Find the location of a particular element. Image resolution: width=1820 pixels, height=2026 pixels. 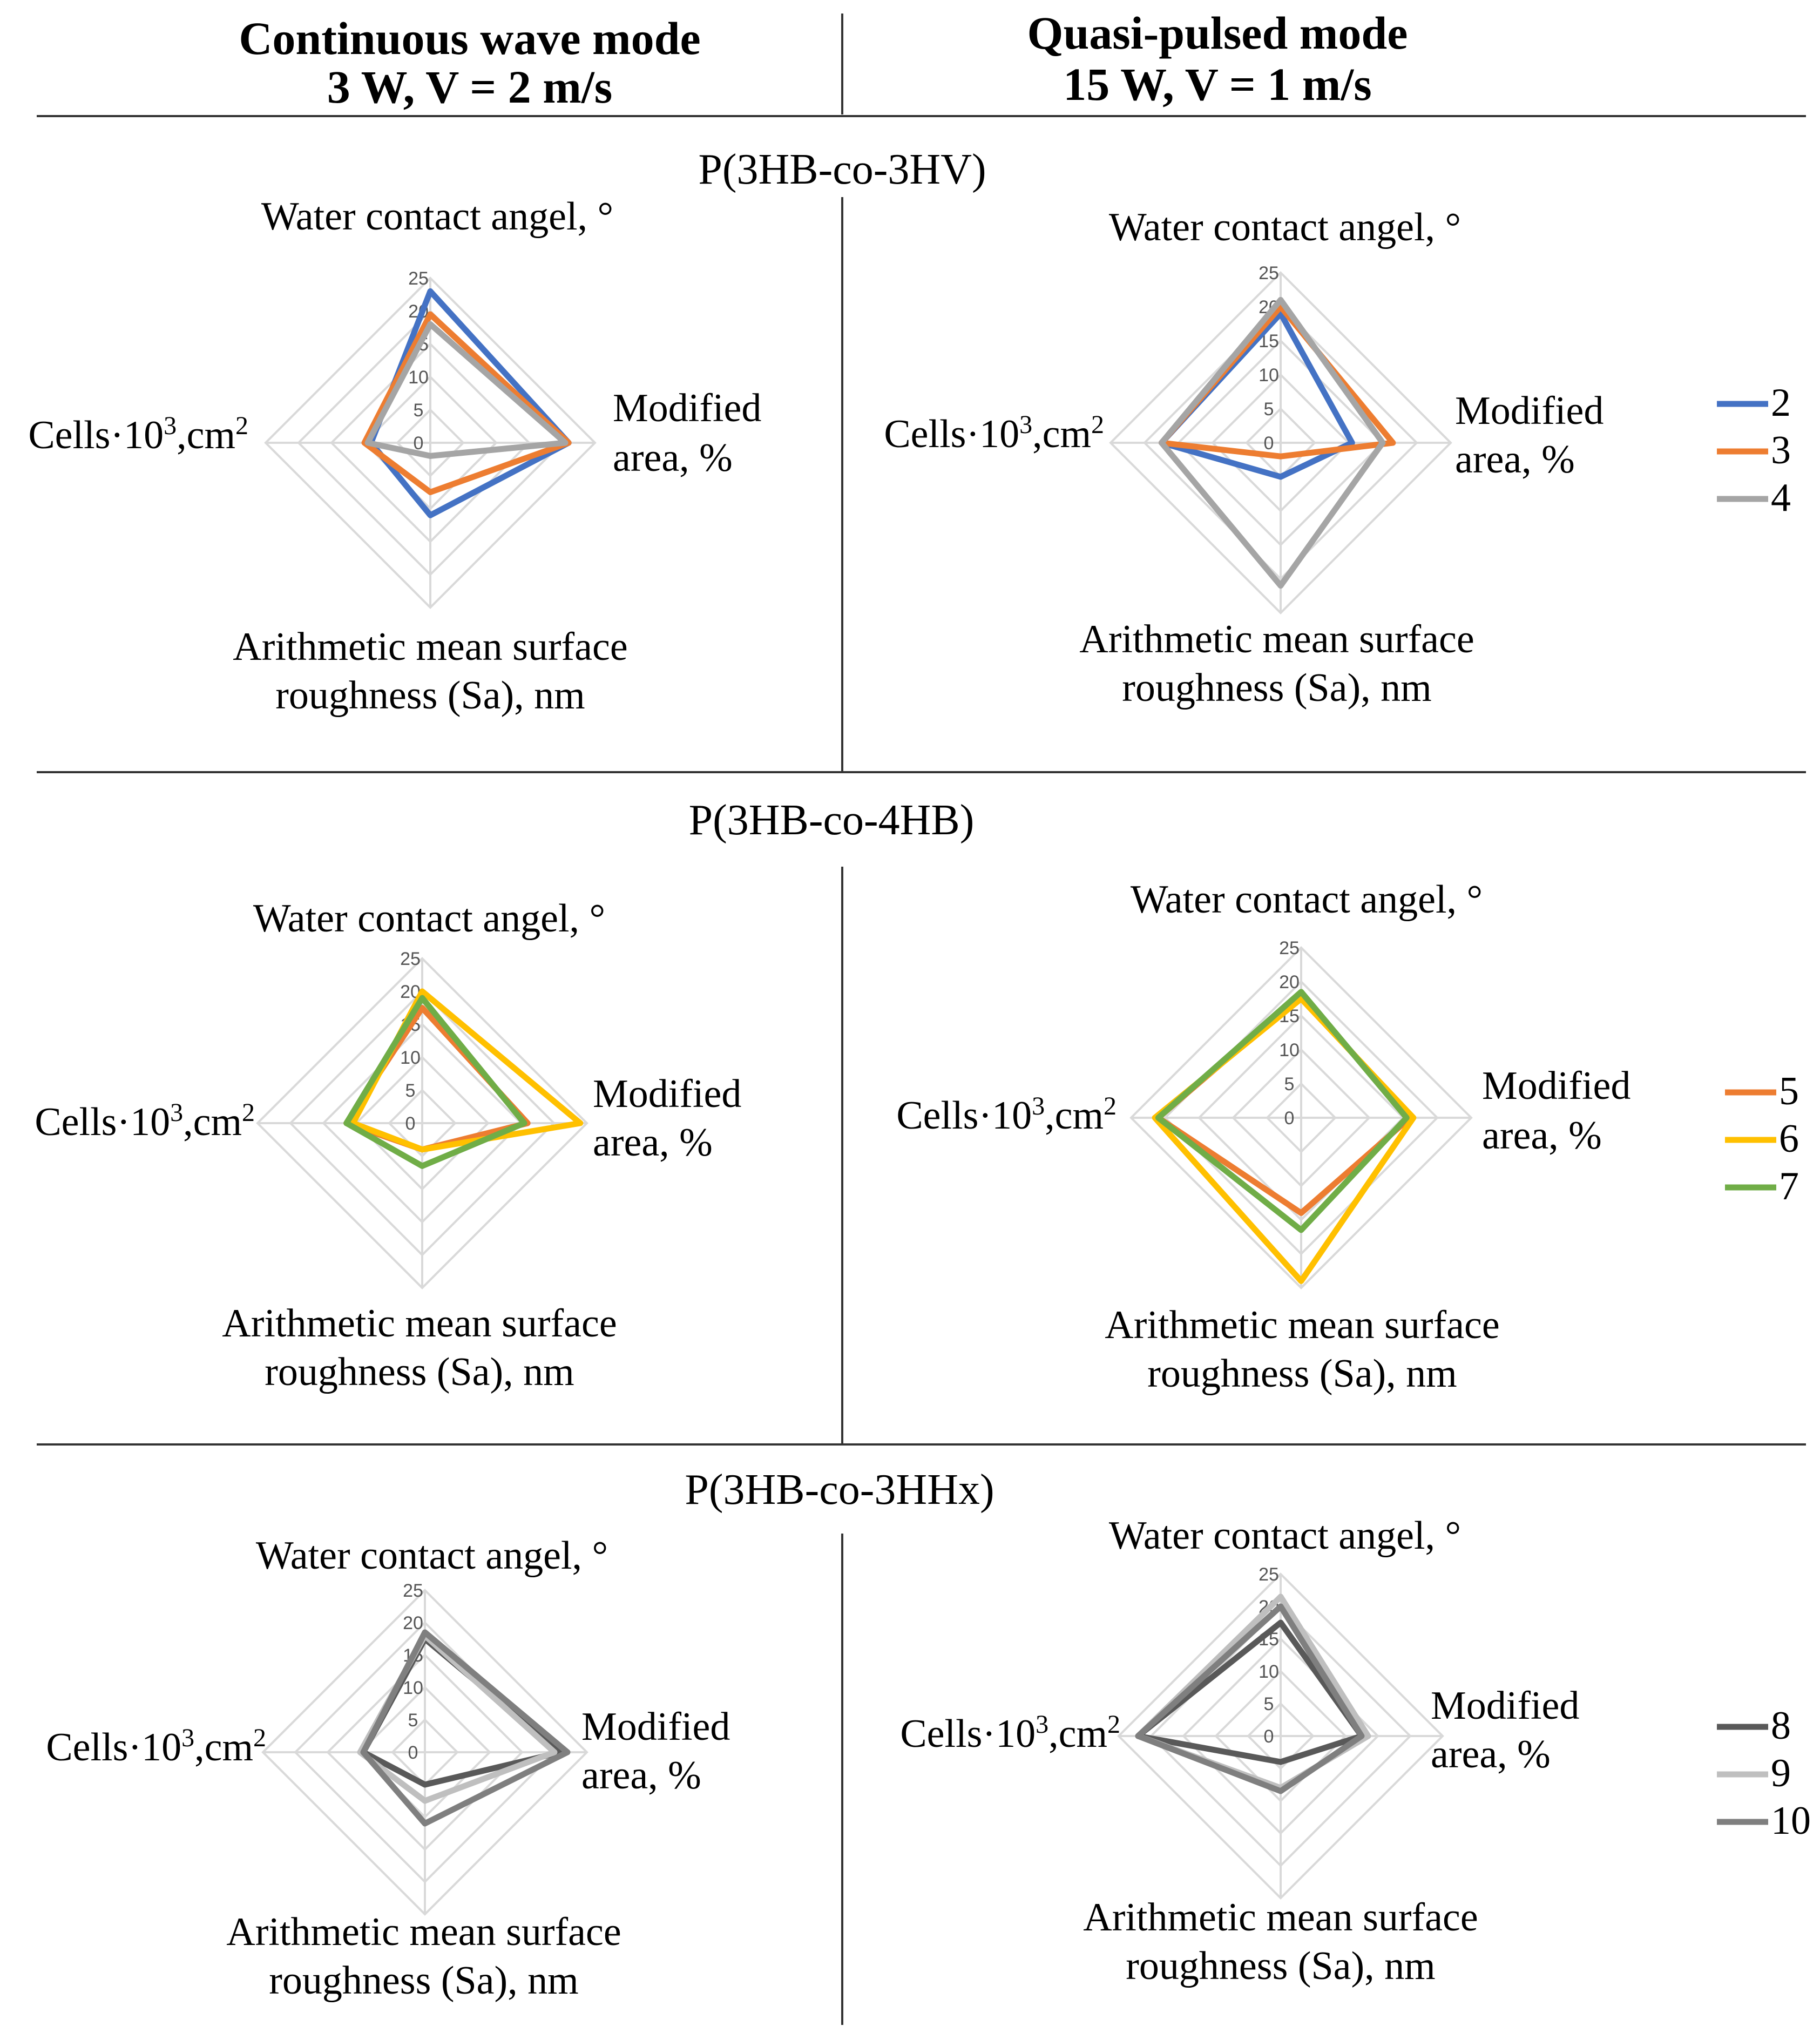

legend-label-7: 7 is located at coordinates (1789, 1186).